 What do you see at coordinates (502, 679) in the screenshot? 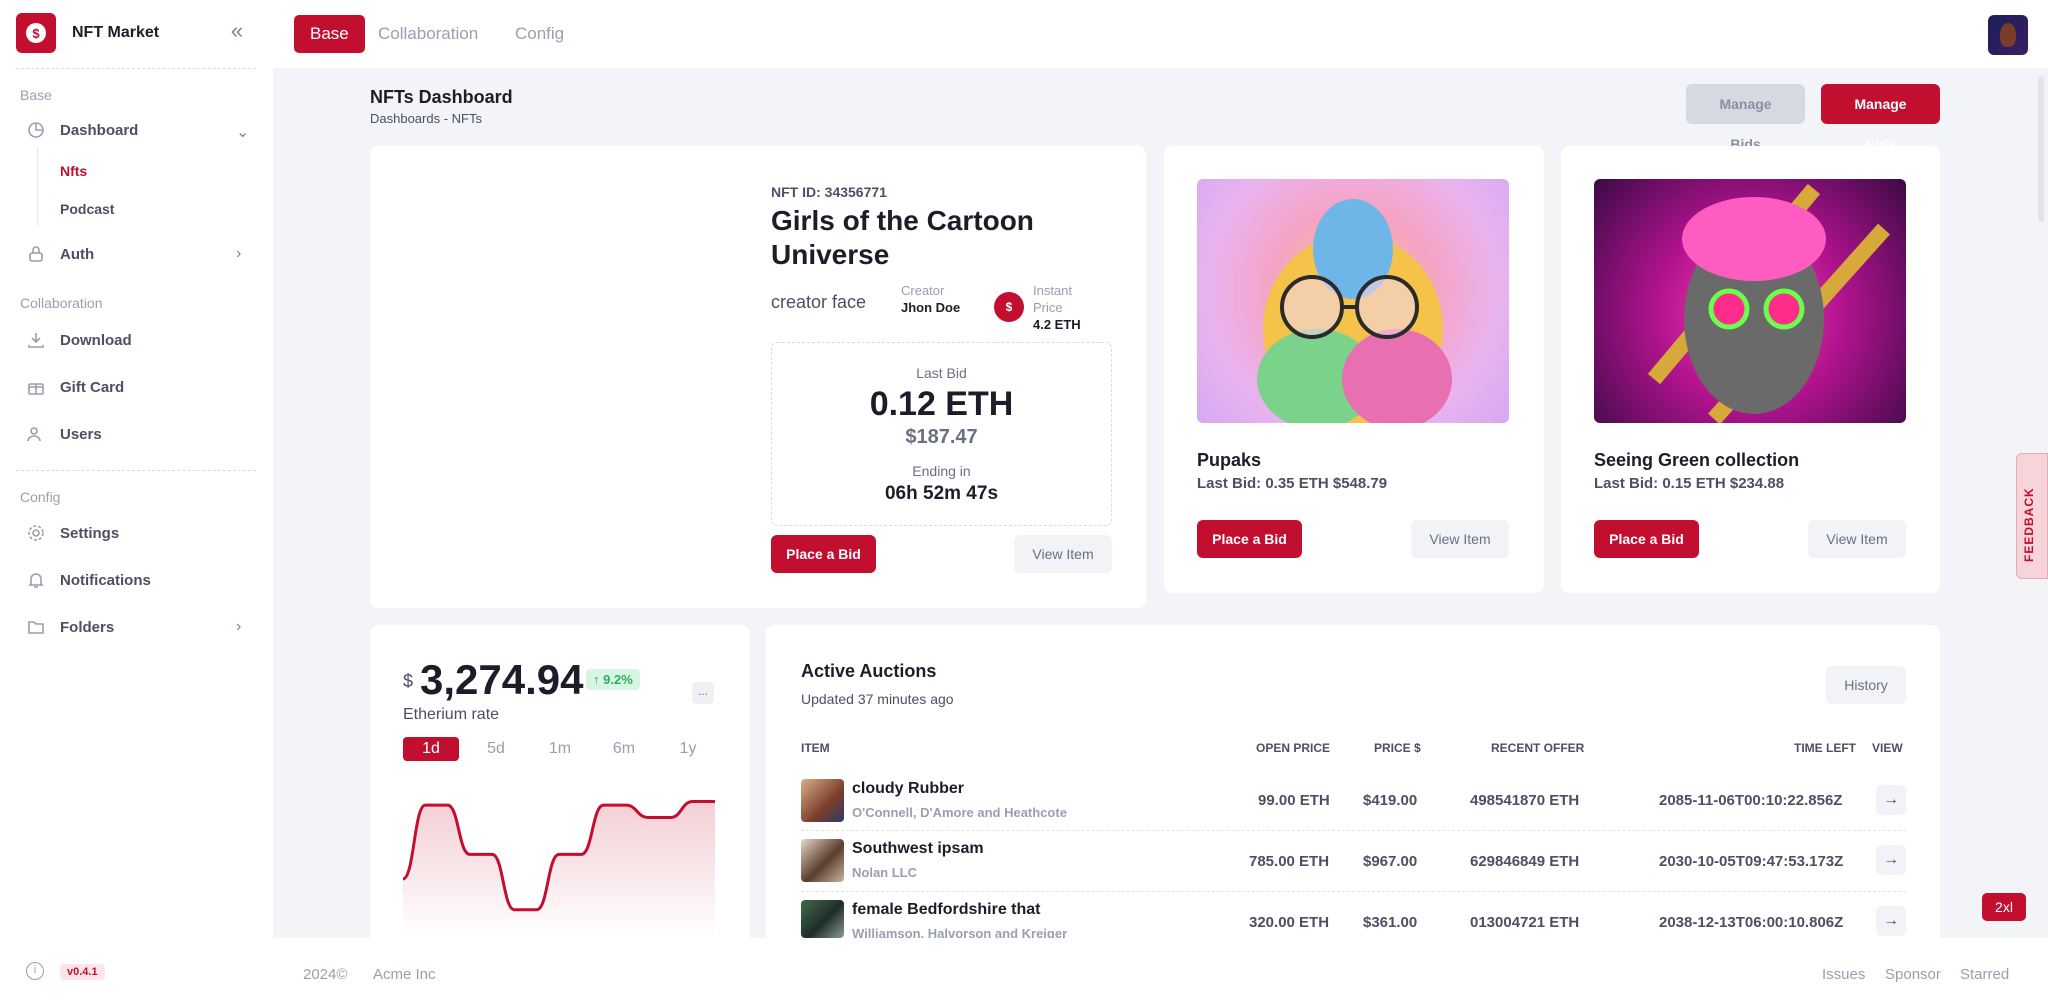
I see `rate-value: 3,274.94` at bounding box center [502, 679].